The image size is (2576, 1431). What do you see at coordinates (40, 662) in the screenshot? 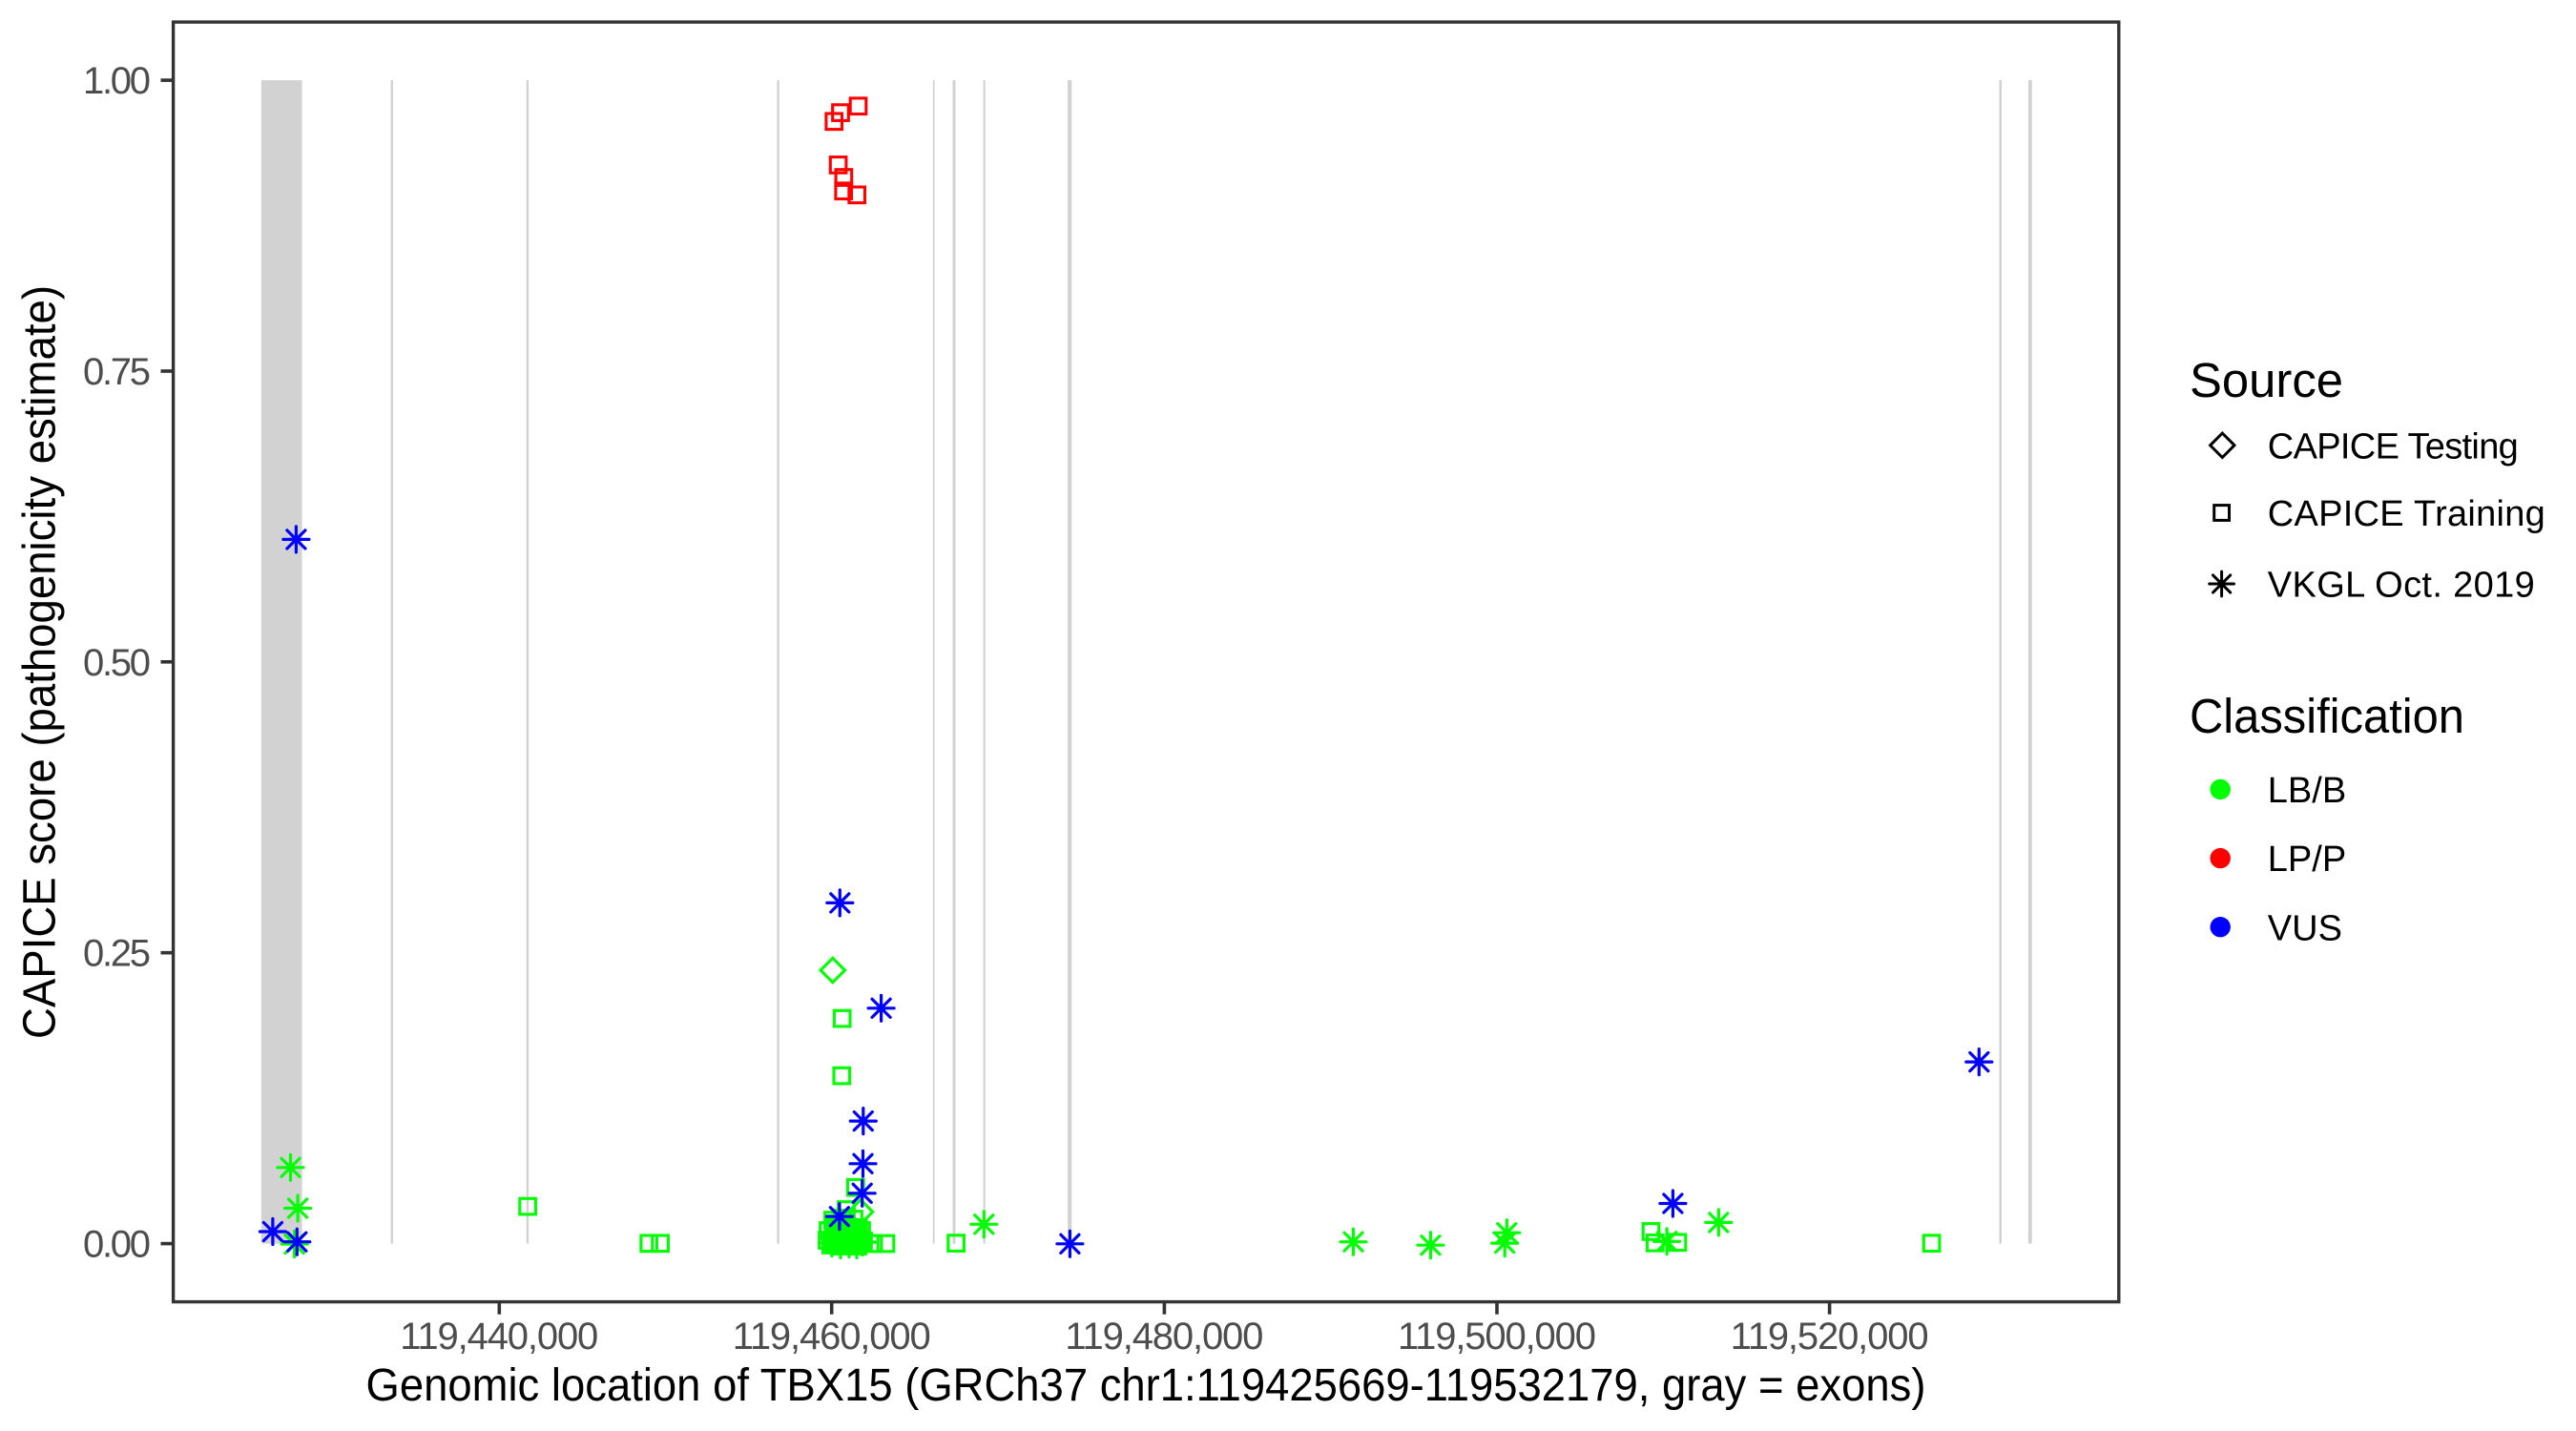
I see `svg-text:CAPICE score (pathogenicity es: CAPICE score (pathogenicity estimate)` at bounding box center [40, 662].